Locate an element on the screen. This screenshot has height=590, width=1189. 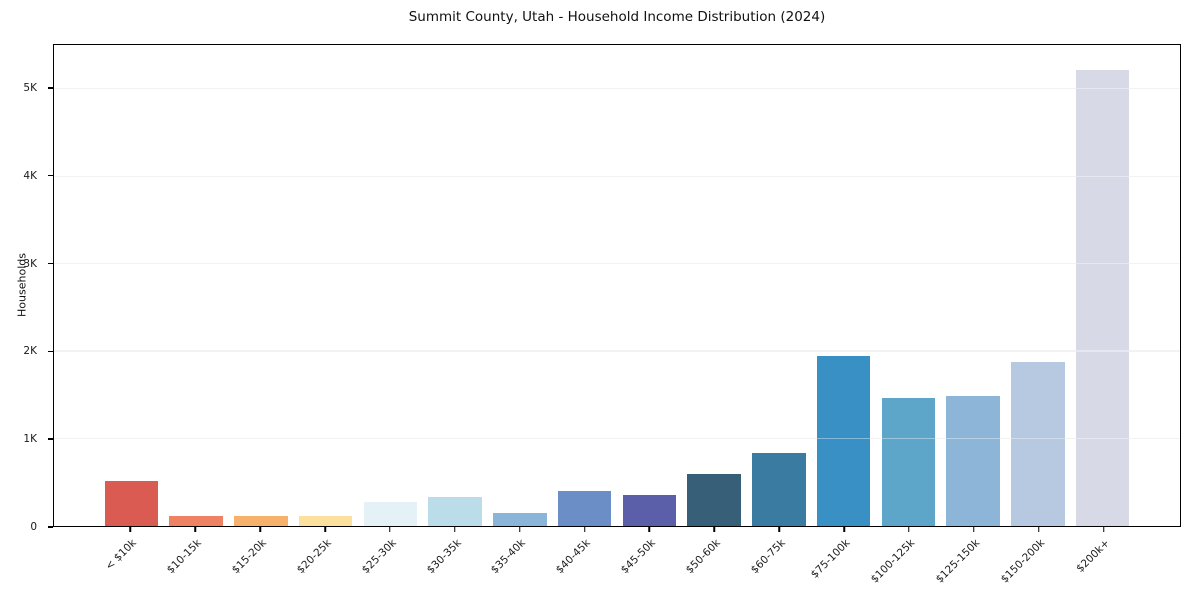
x-tick-label: $75-100k is located at coordinates (830, 559).